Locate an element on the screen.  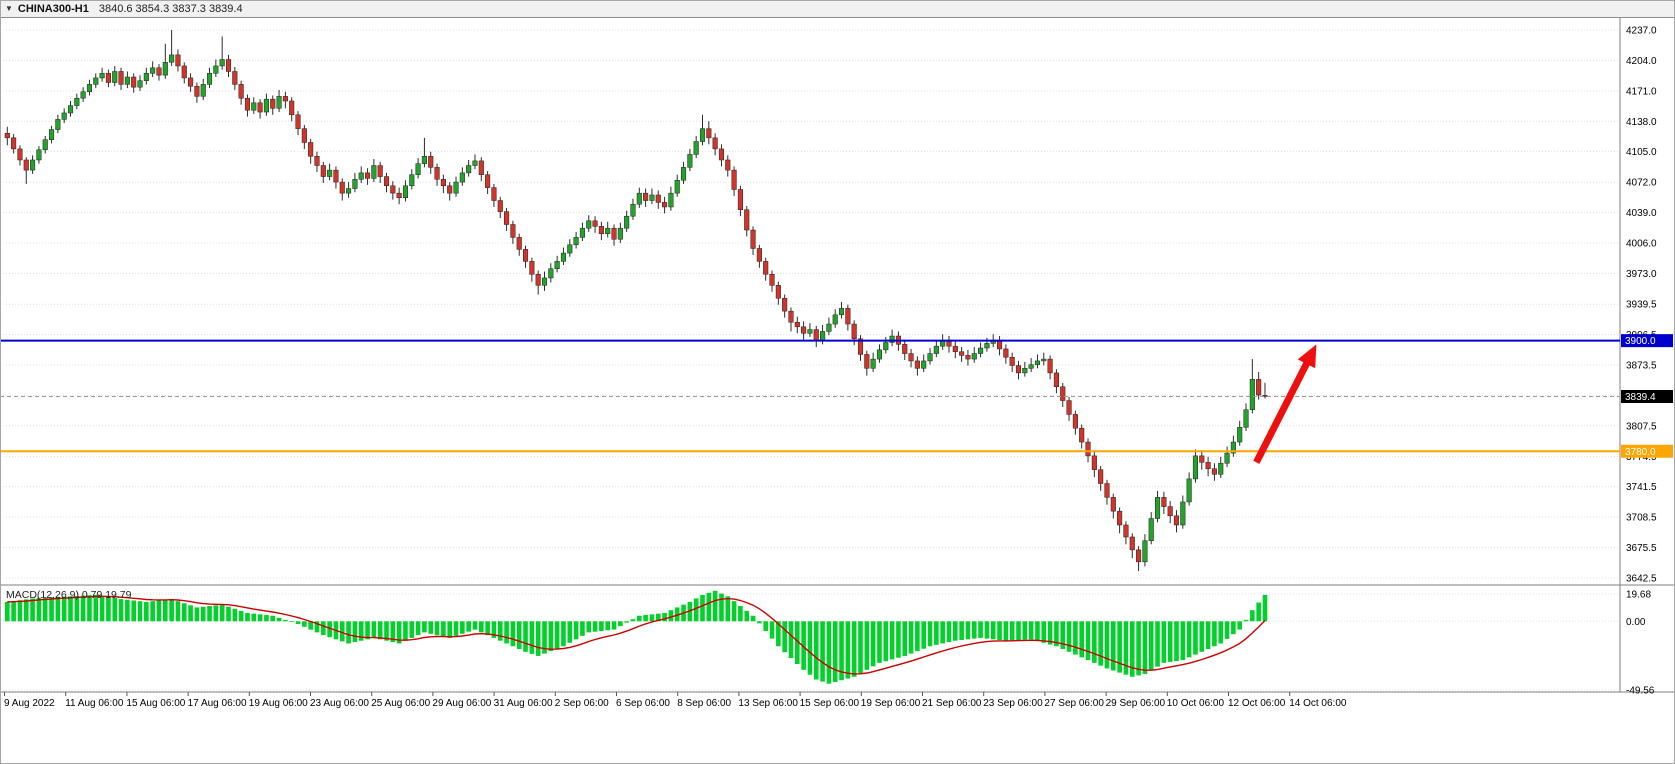
svg-text: 9 Aug 2022 is located at coordinates (29, 703).